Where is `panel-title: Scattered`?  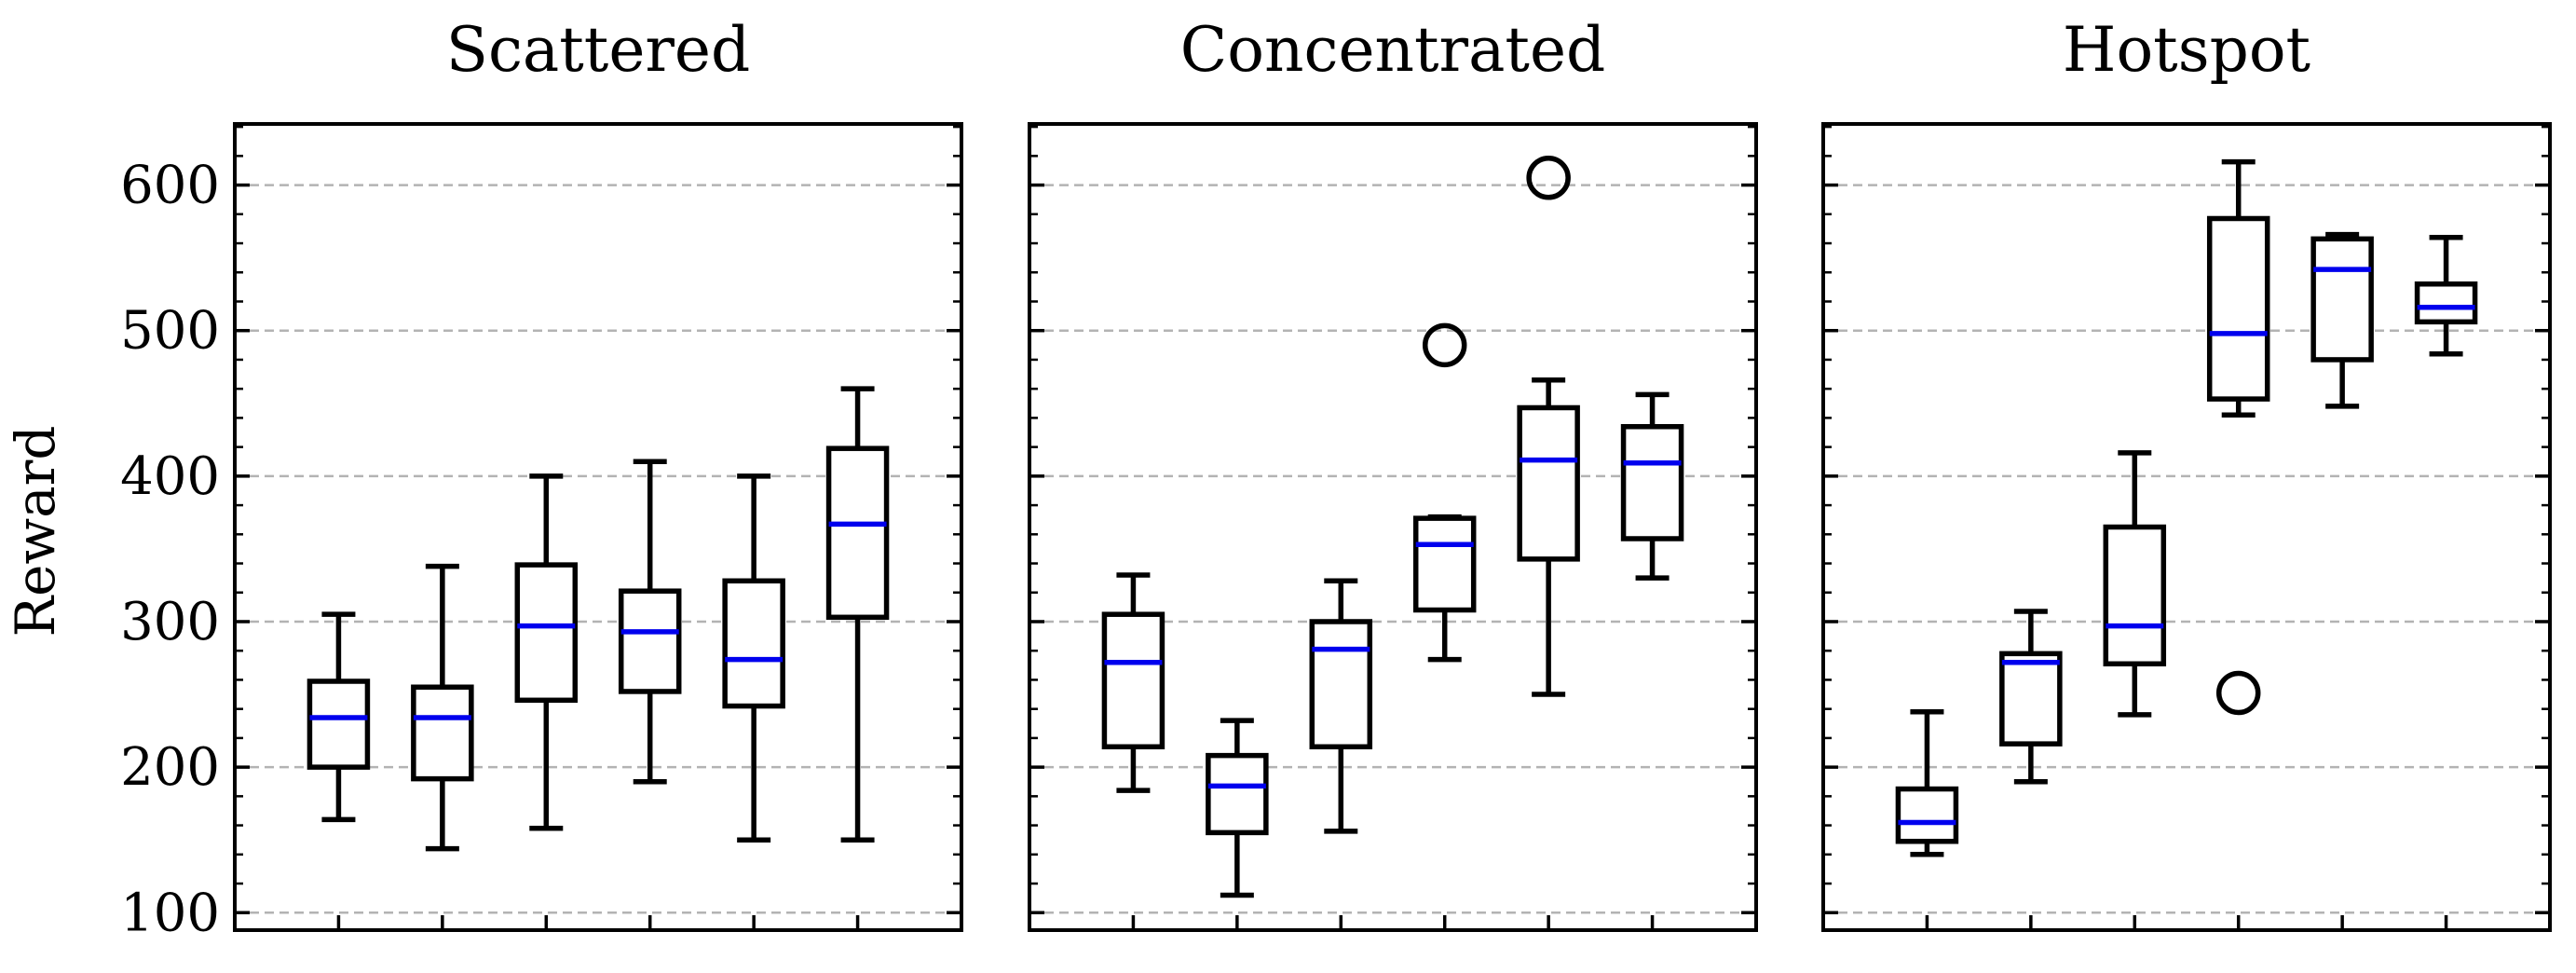 panel-title: Scattered is located at coordinates (598, 50).